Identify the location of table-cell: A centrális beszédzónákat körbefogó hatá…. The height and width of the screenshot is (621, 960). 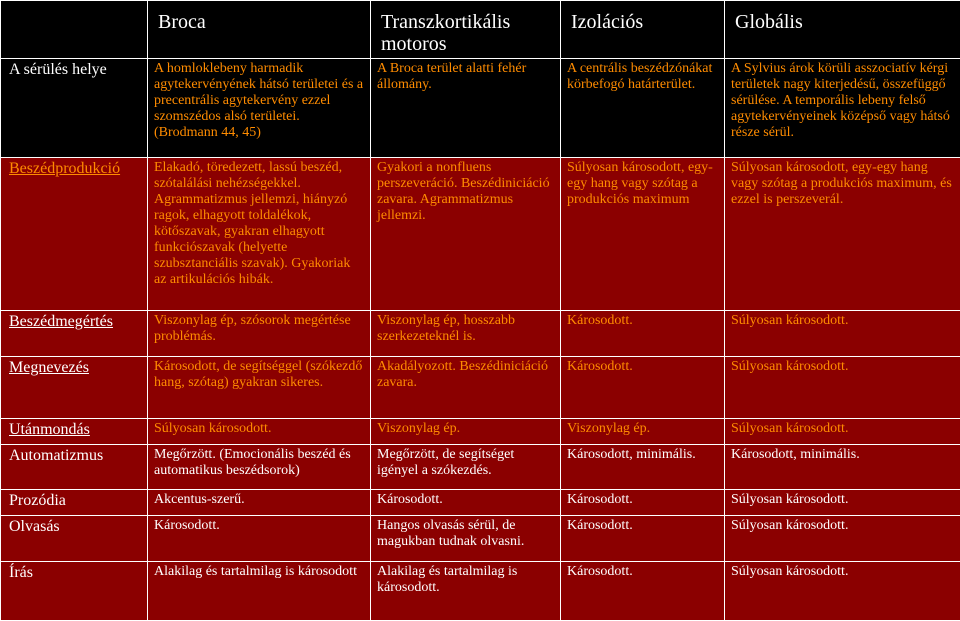
(642, 108).